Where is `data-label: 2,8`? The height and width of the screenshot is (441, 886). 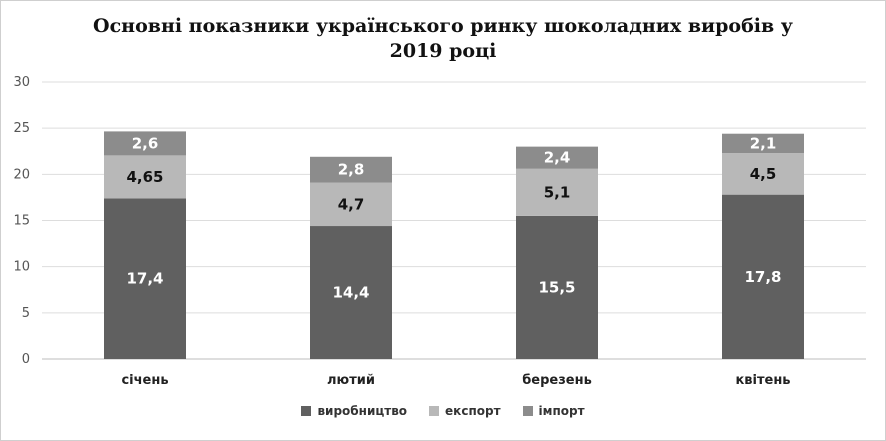 data-label: 2,8 is located at coordinates (351, 170).